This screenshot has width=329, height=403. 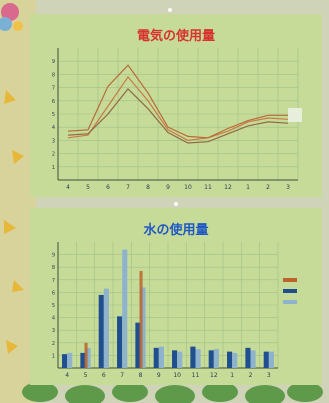 I want to click on electricity-chart-title: 電気の使用量, so click(x=176, y=36).